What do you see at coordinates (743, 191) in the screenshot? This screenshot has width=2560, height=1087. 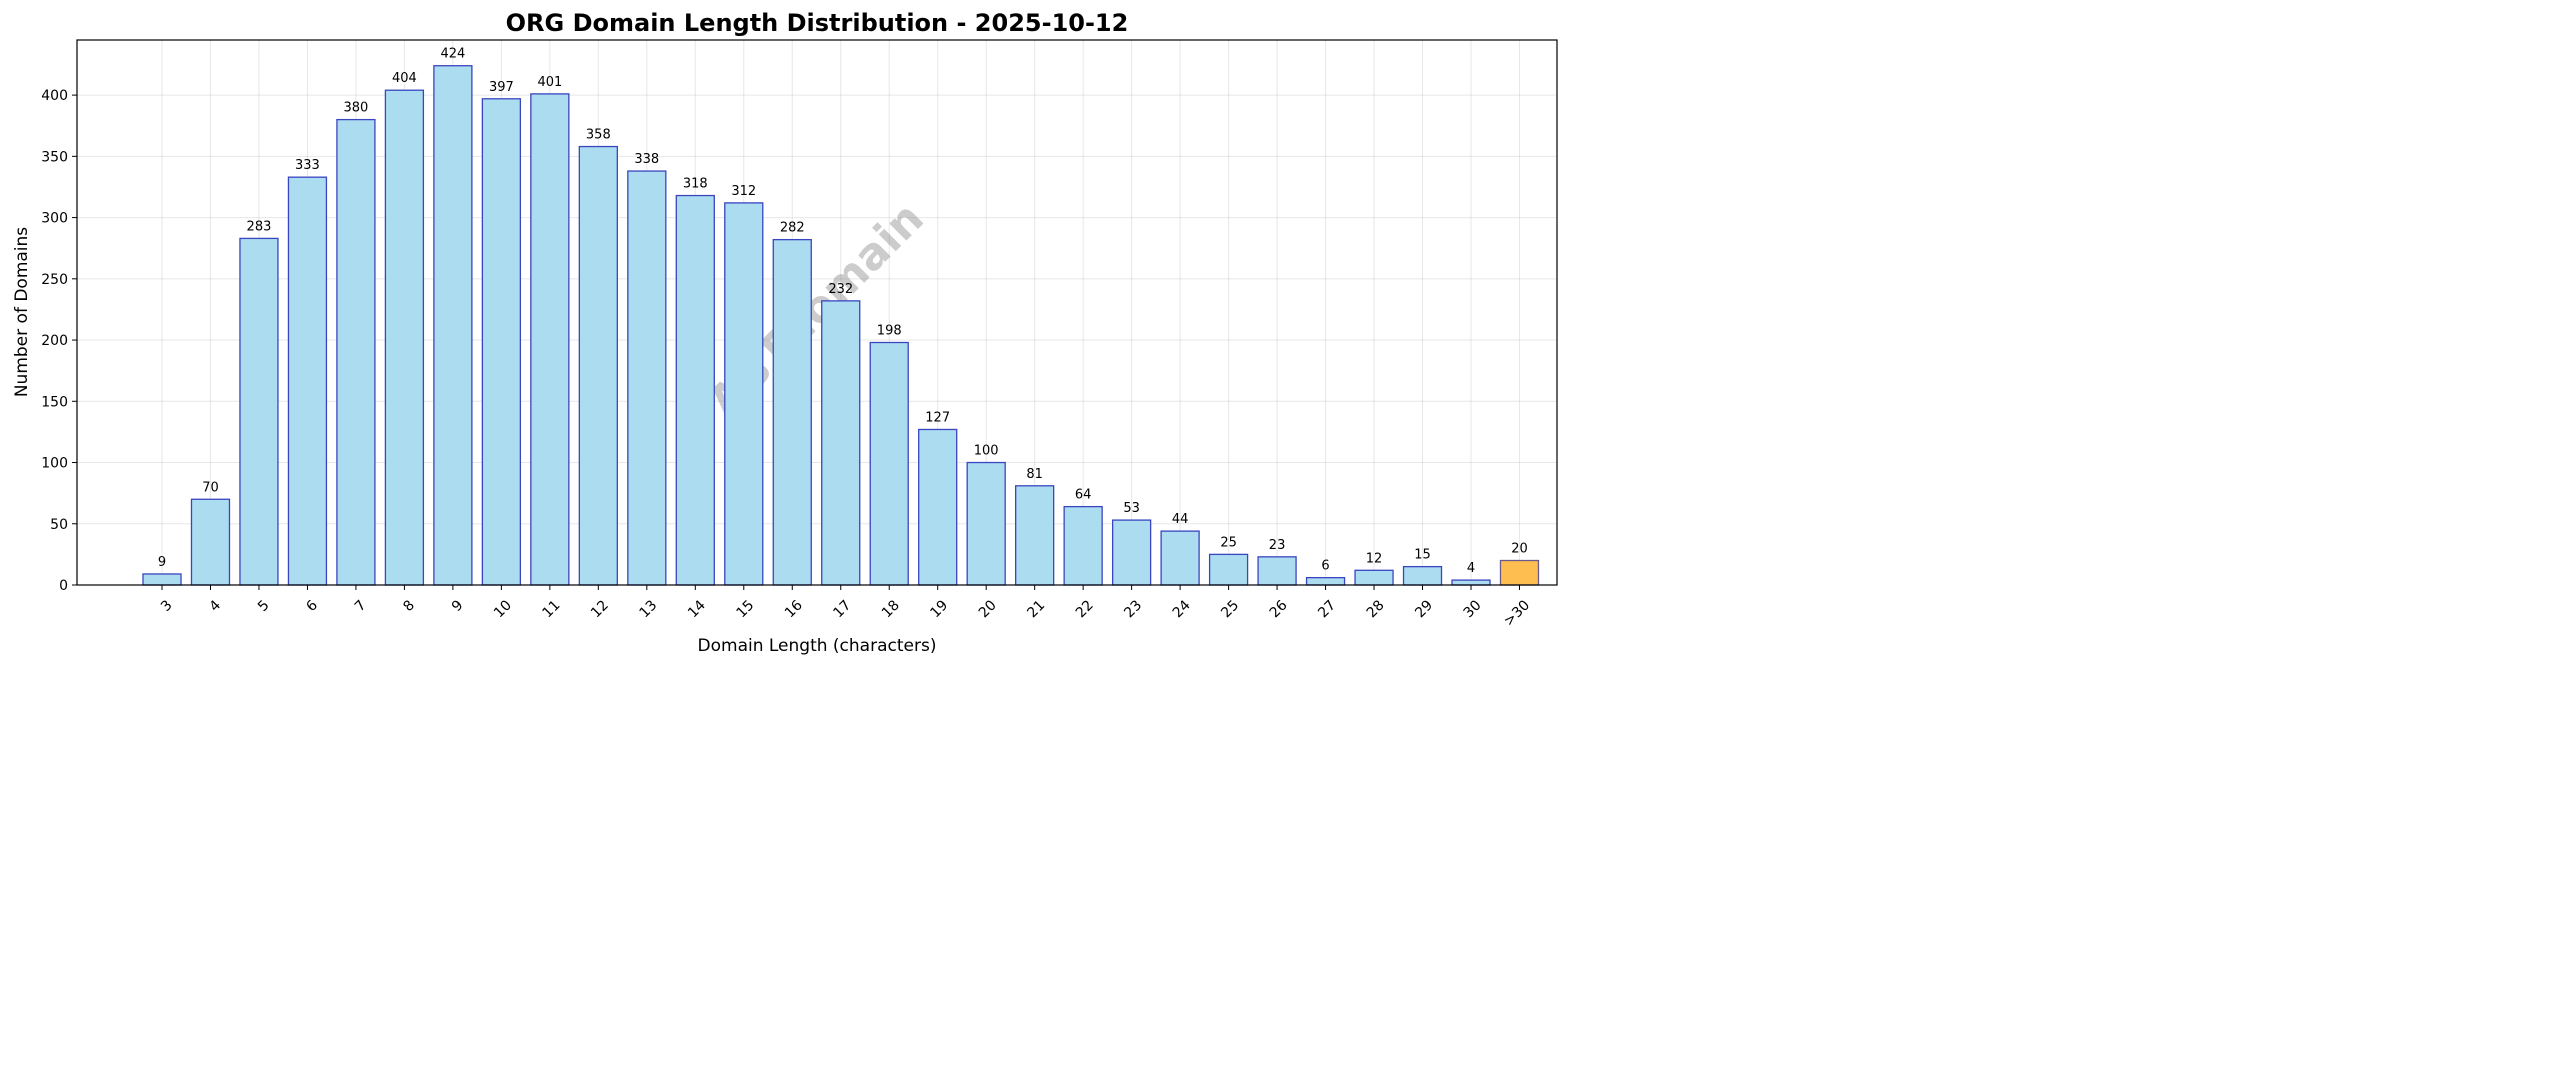 I see `data-label: 312` at bounding box center [743, 191].